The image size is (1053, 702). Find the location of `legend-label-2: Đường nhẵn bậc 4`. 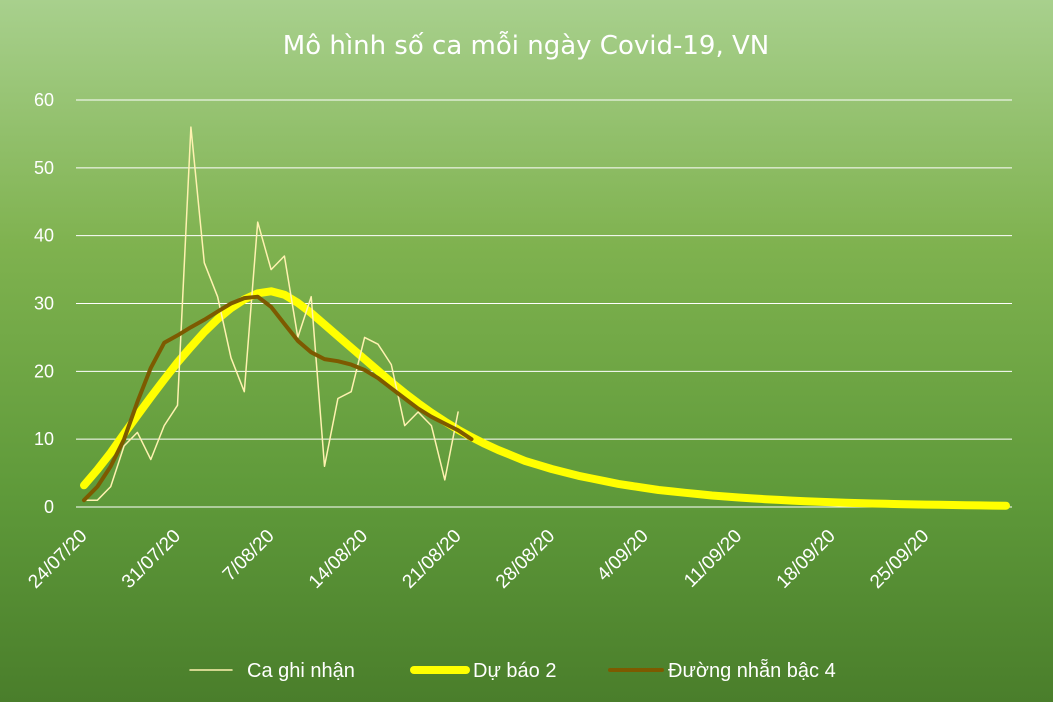

legend-label-2: Đường nhẵn bậc 4 is located at coordinates (752, 670).